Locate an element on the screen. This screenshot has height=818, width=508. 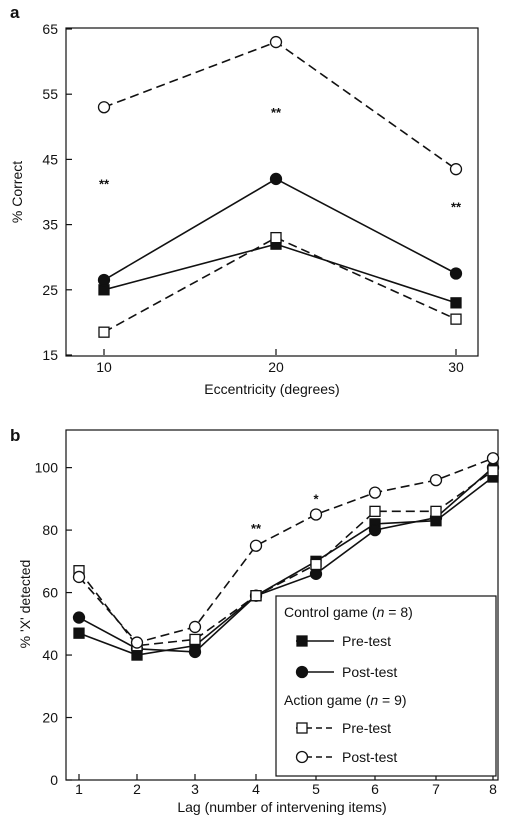
legend-label-control-pre: Pre-test is located at coordinates (366, 641).